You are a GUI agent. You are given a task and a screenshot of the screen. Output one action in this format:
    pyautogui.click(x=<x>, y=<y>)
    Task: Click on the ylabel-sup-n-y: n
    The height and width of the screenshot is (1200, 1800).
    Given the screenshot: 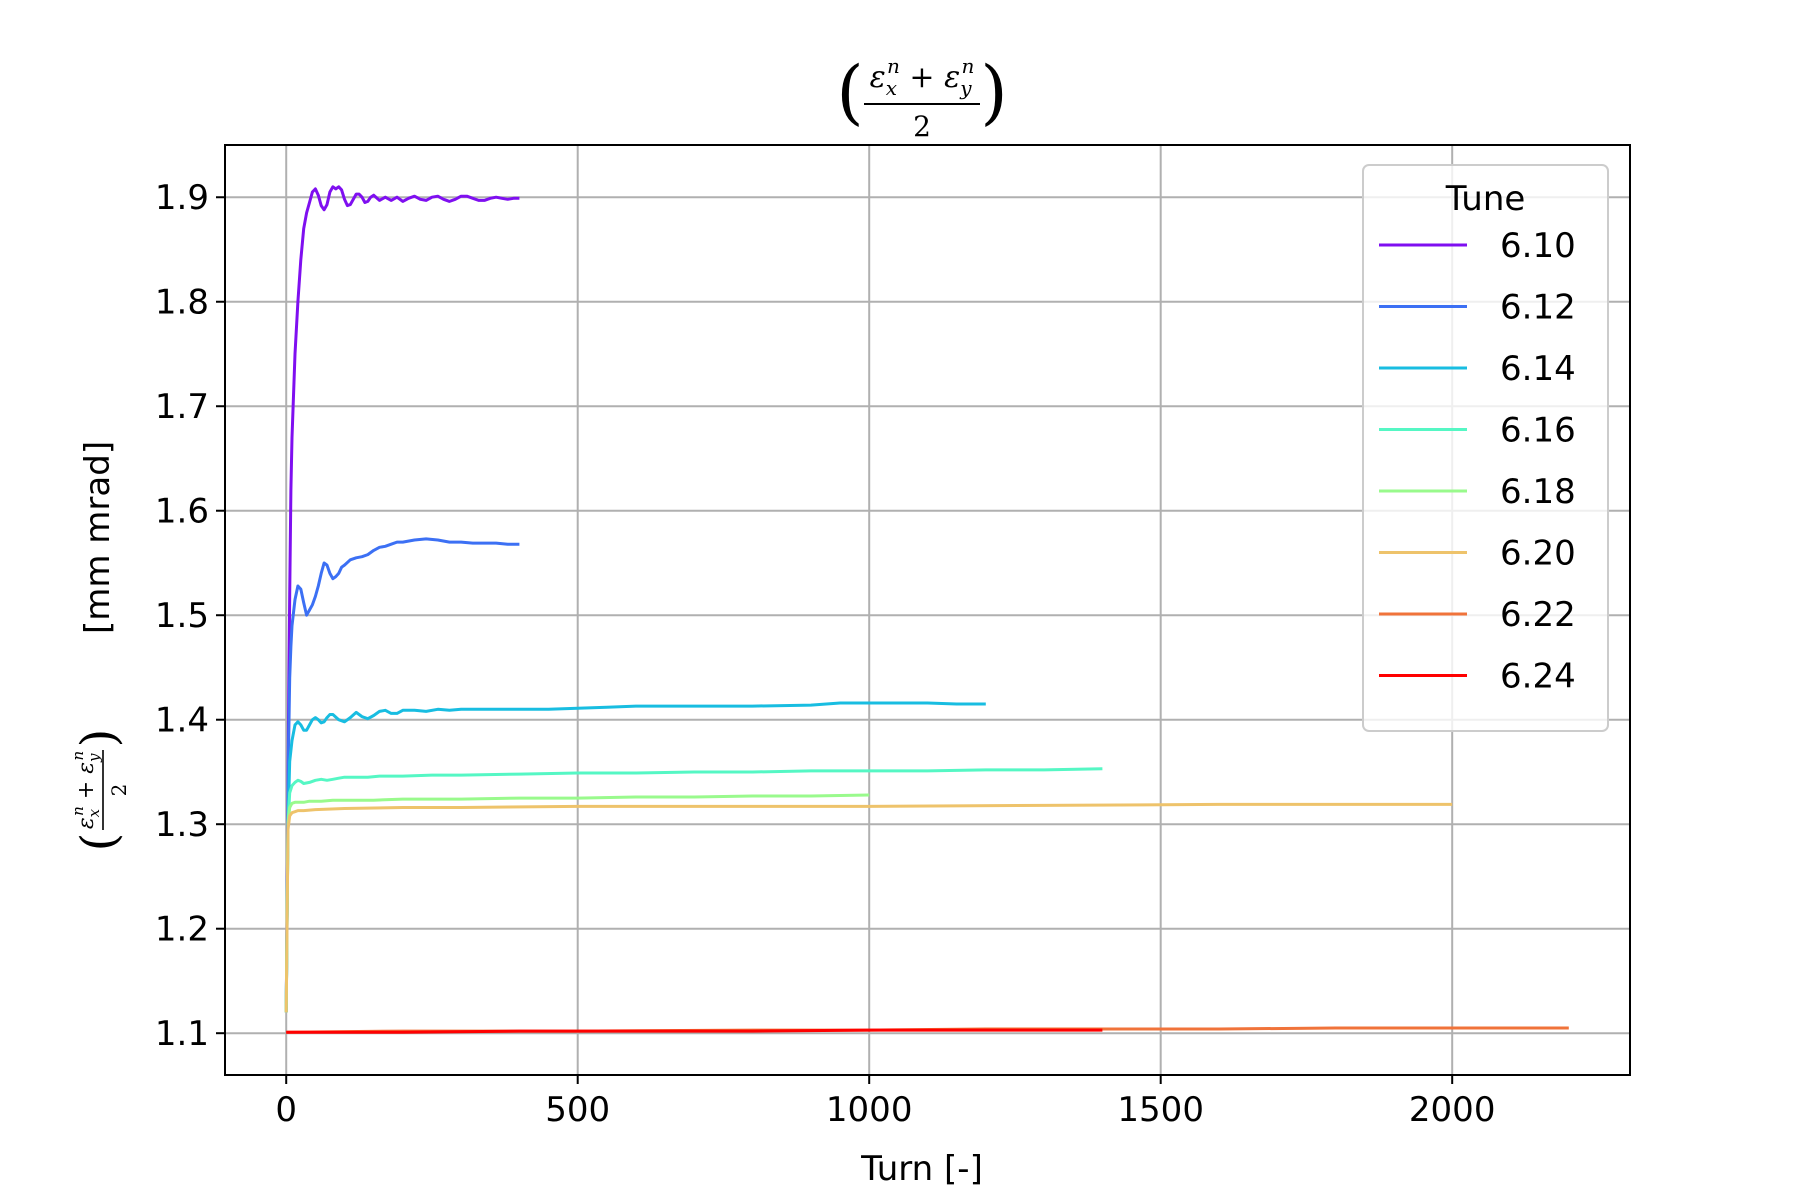 What is the action you would take?
    pyautogui.click(x=78, y=756)
    